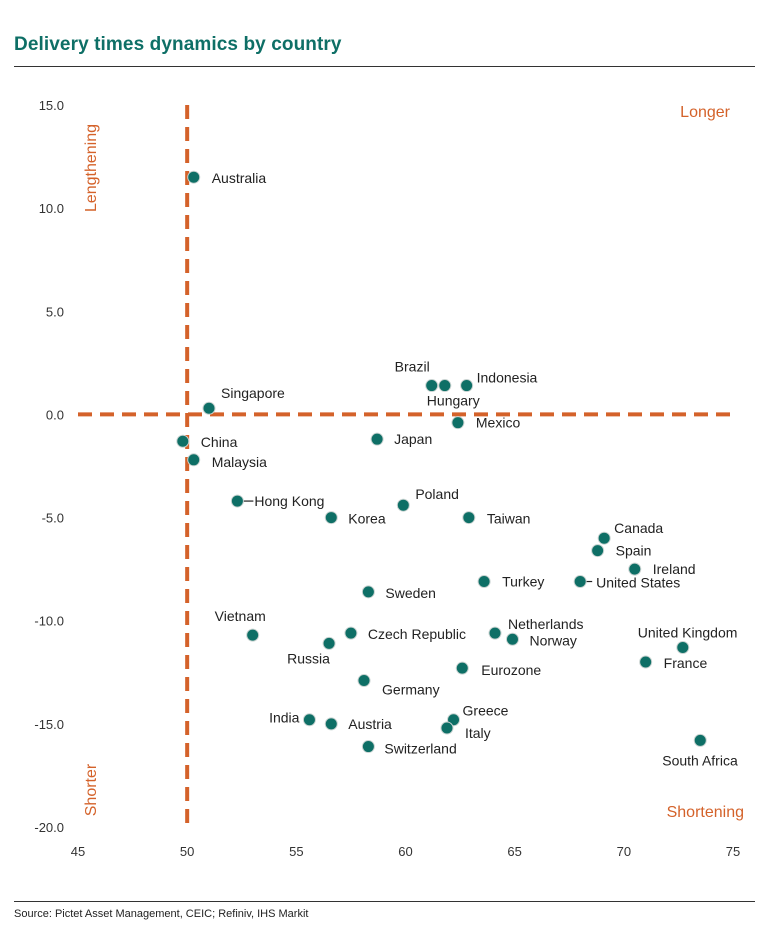  Describe the element at coordinates (55, 311) in the screenshot. I see `y-tick-label: 5.0` at that location.